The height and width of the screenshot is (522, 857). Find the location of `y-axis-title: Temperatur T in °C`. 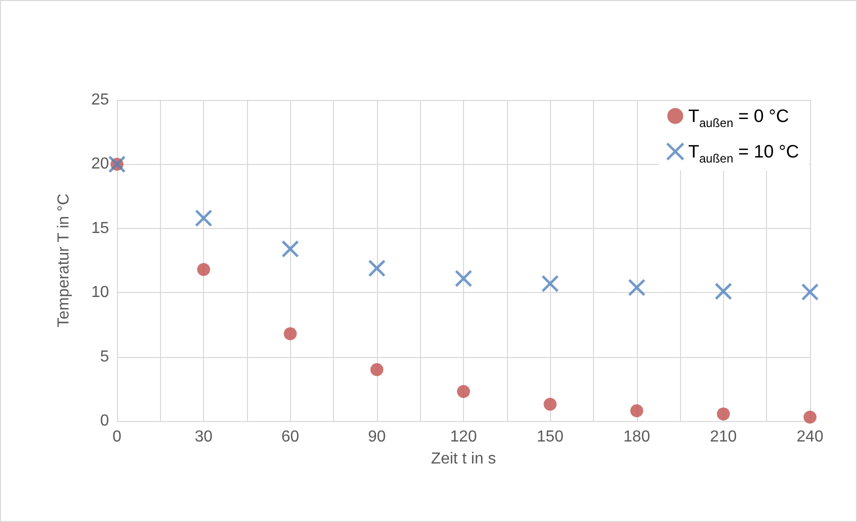

y-axis-title: Temperatur T in °C is located at coordinates (64, 261).